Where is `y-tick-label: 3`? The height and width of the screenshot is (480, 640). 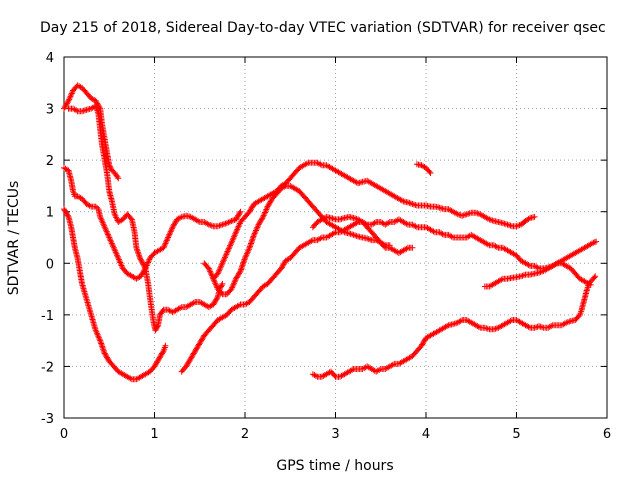
y-tick-label: 3 is located at coordinates (50, 110).